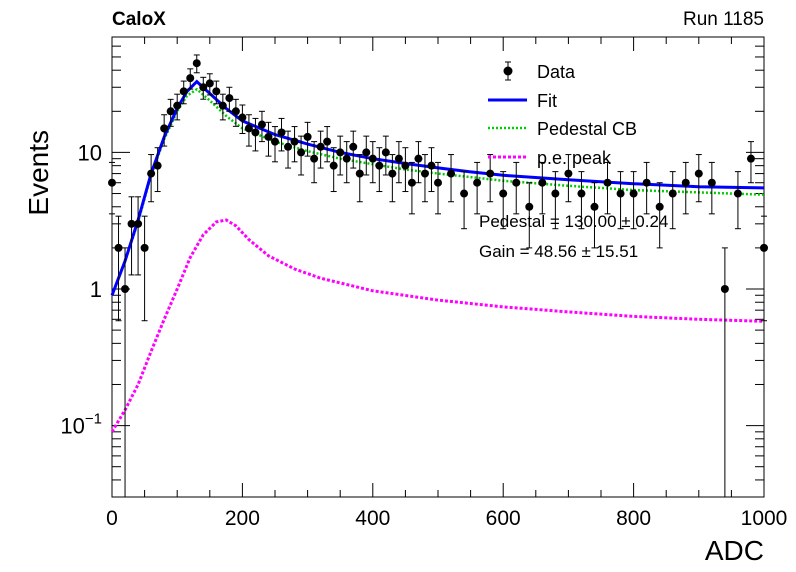  I want to click on legend-entry: p.e. peak, so click(550, 158).